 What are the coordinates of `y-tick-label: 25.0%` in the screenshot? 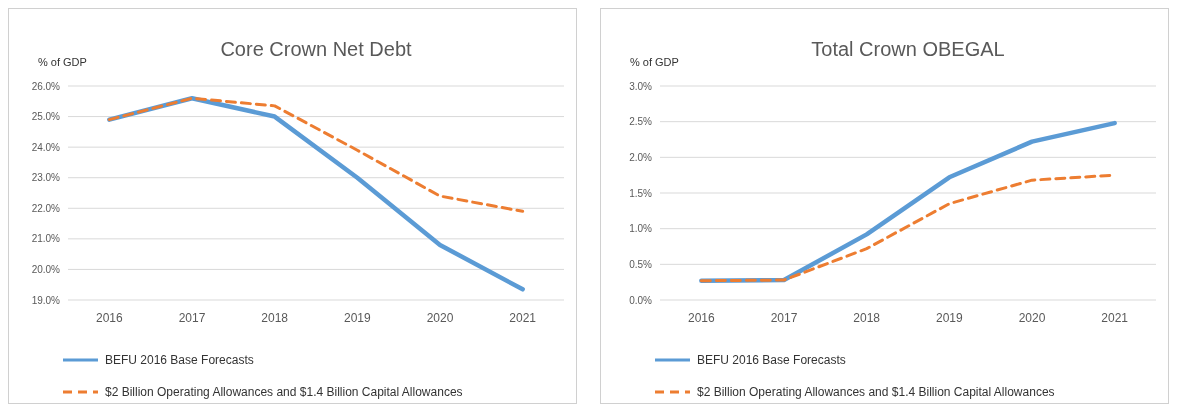 It's located at (46, 117).